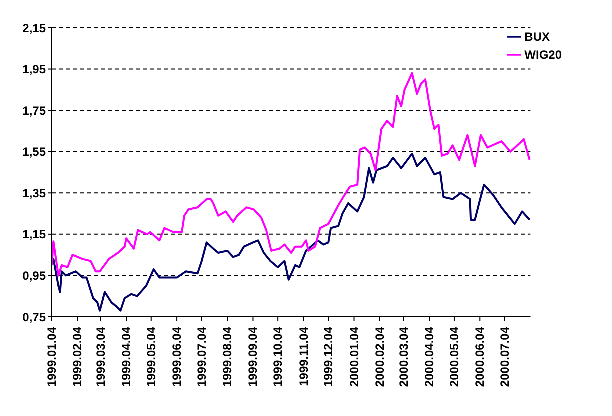 This screenshot has height=416, width=612. I want to click on y-tick-label: 1,35, so click(34, 193).